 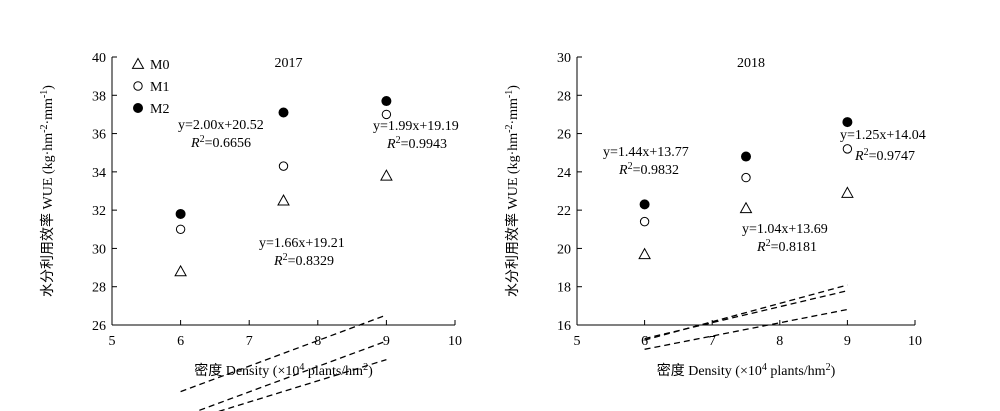 What do you see at coordinates (656, 170) in the screenshot?
I see `r2-value: =0.9832` at bounding box center [656, 170].